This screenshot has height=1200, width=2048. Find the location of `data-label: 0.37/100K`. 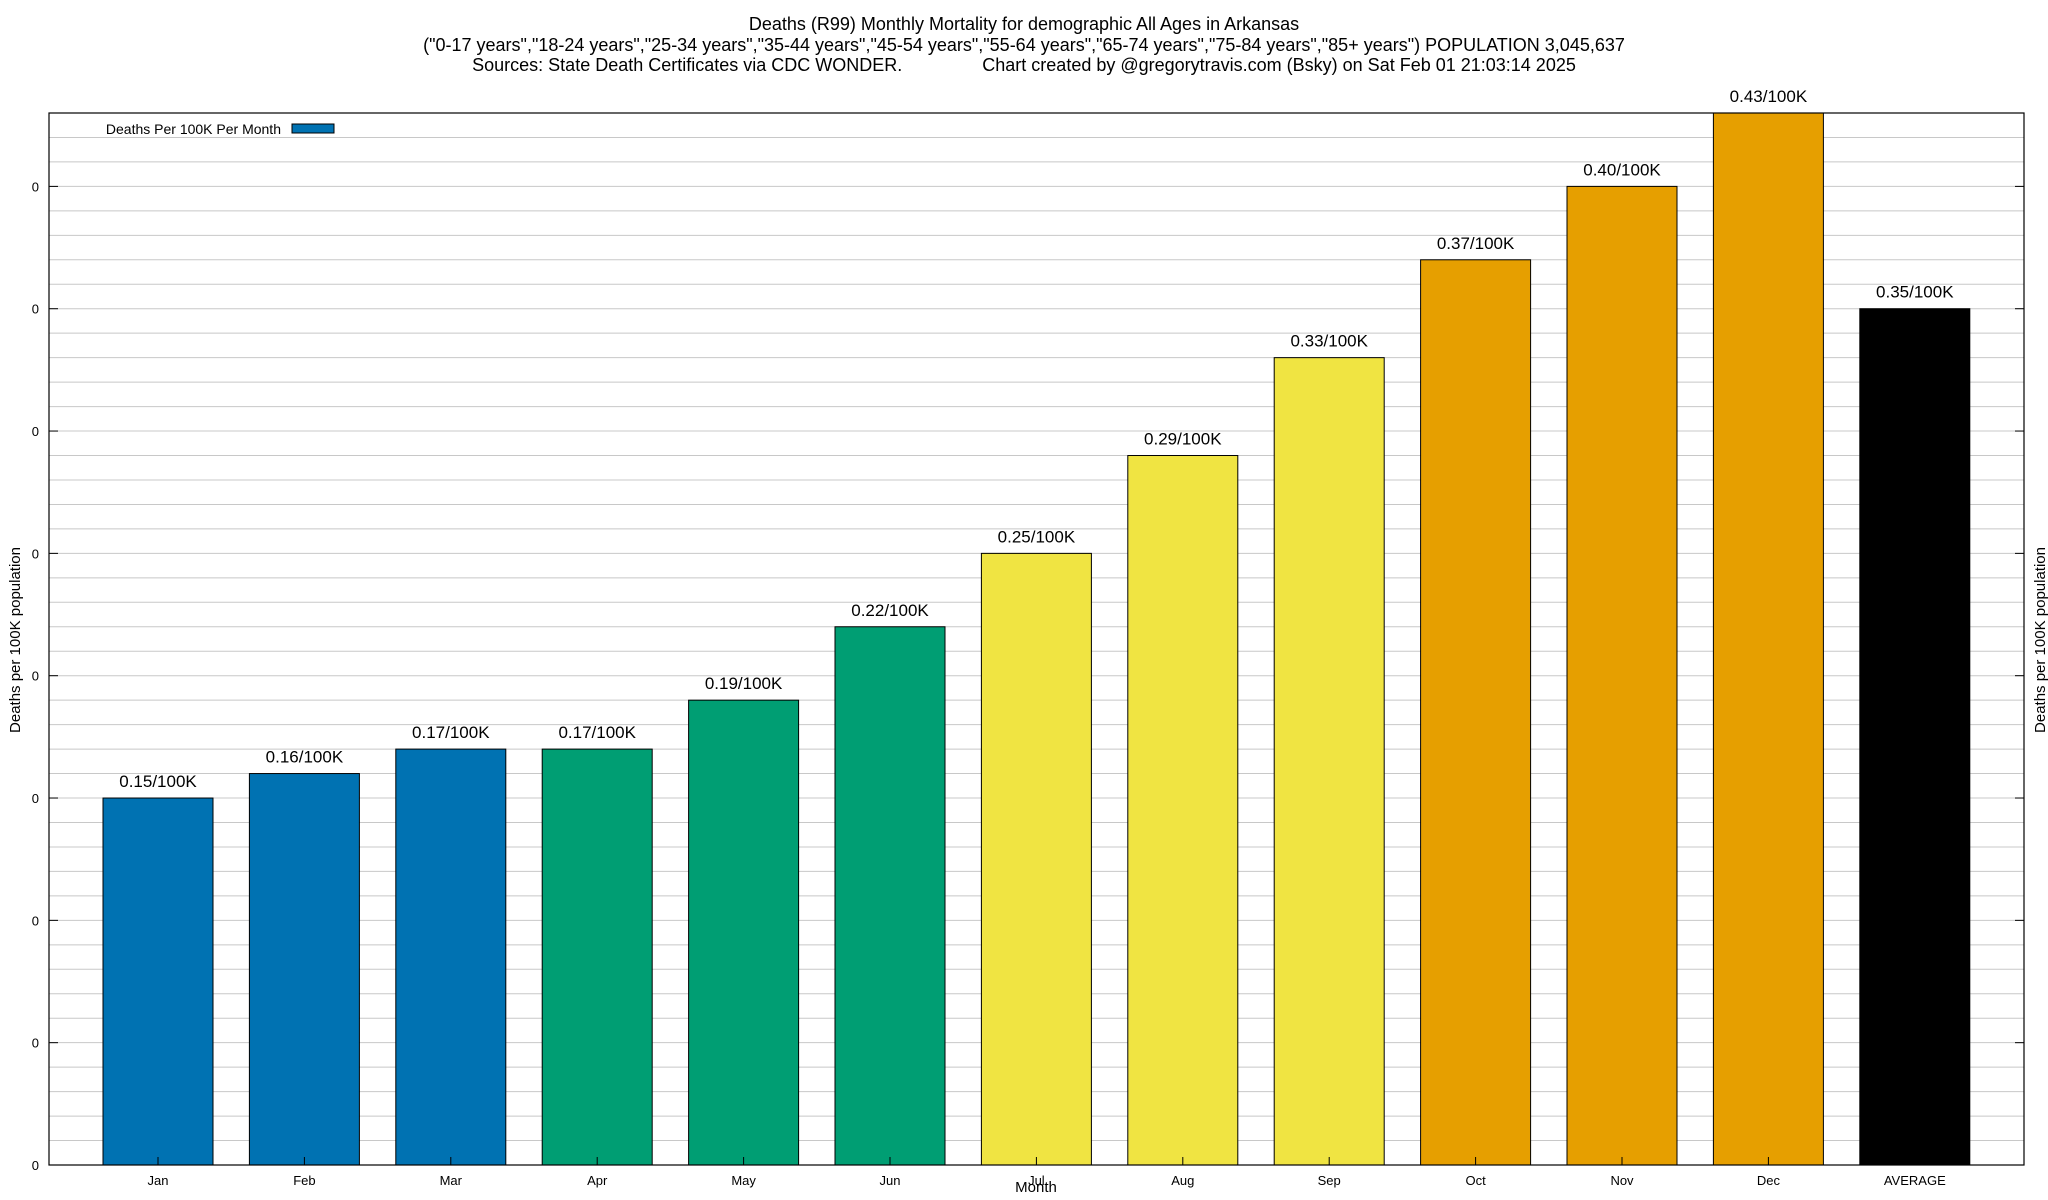

data-label: 0.37/100K is located at coordinates (1476, 243).